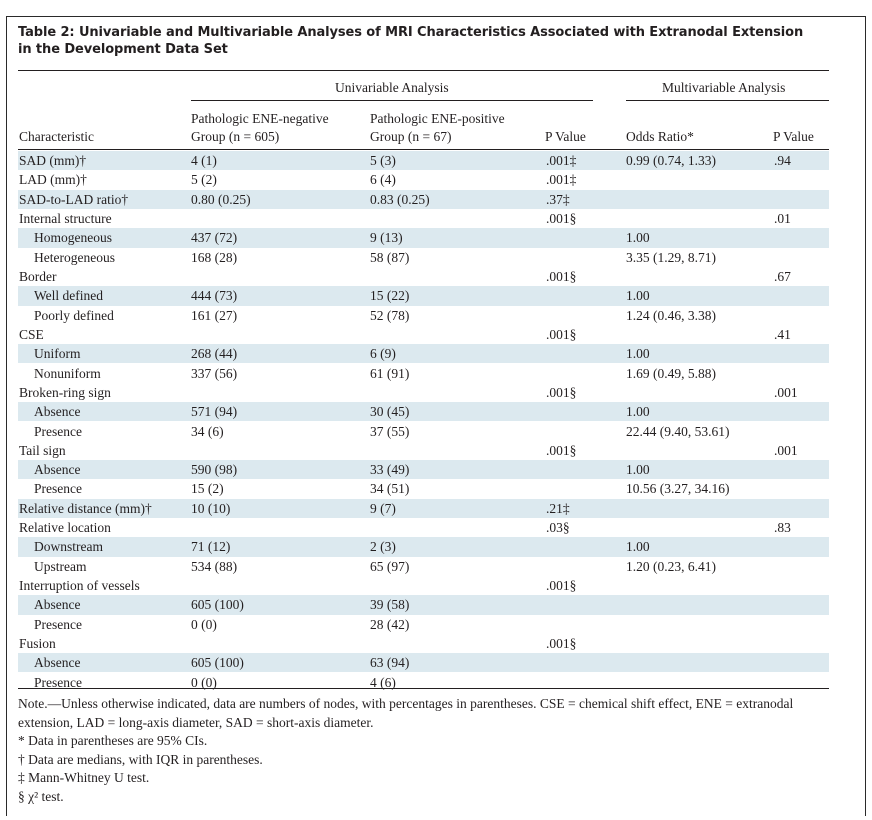 The image size is (872, 820). Describe the element at coordinates (437, 118) in the screenshot. I see `pos-group-line1: Pathologic ENE-positive` at that location.